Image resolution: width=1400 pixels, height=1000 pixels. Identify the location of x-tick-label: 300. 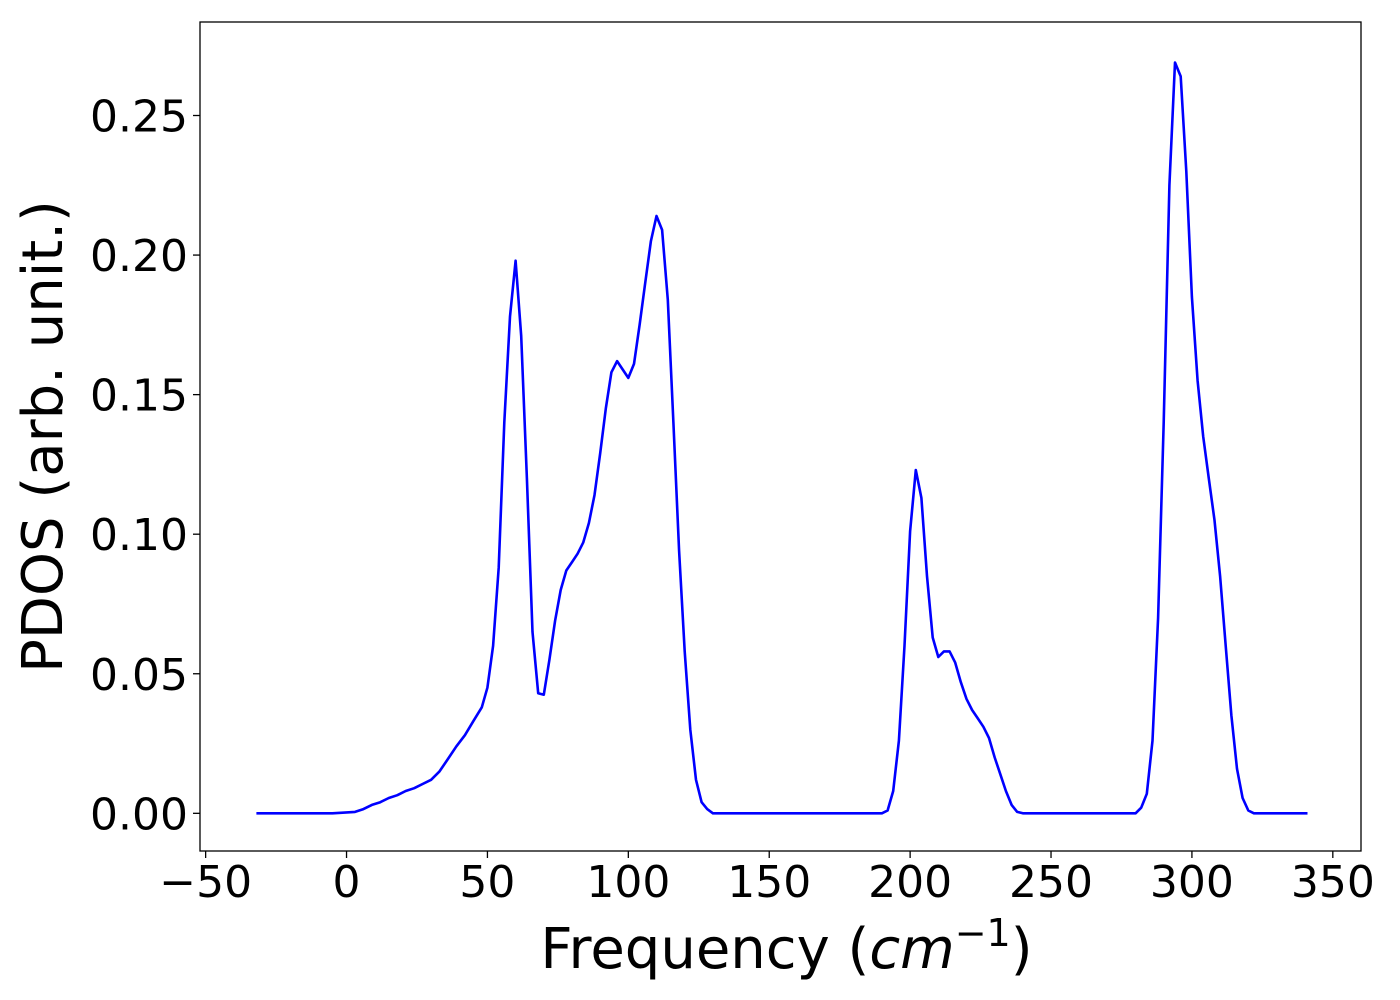
(1192, 882).